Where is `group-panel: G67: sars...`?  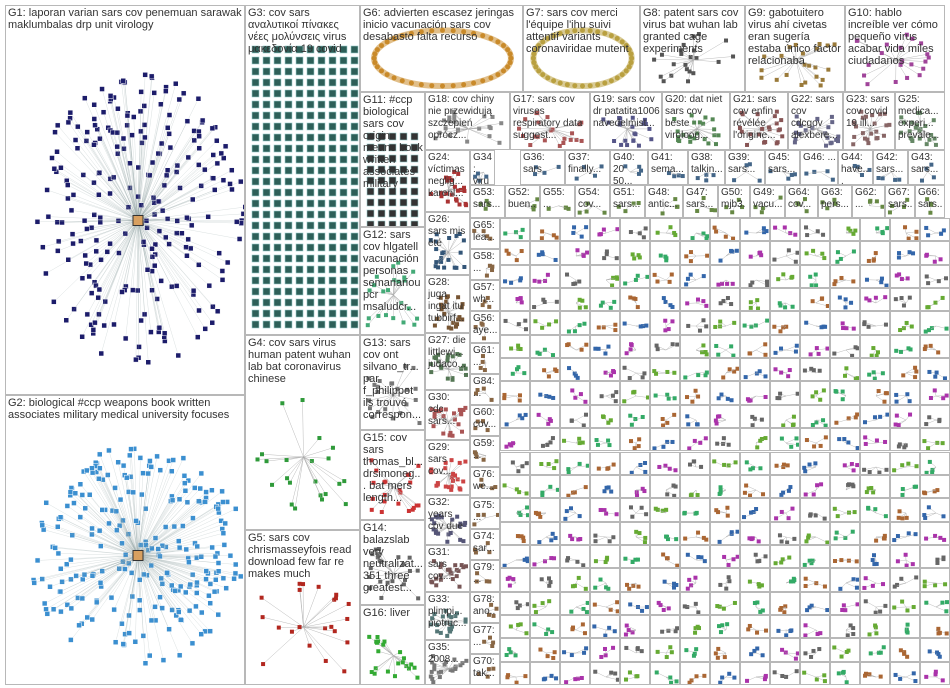
group-panel: G67: sars... is located at coordinates (900, 201).